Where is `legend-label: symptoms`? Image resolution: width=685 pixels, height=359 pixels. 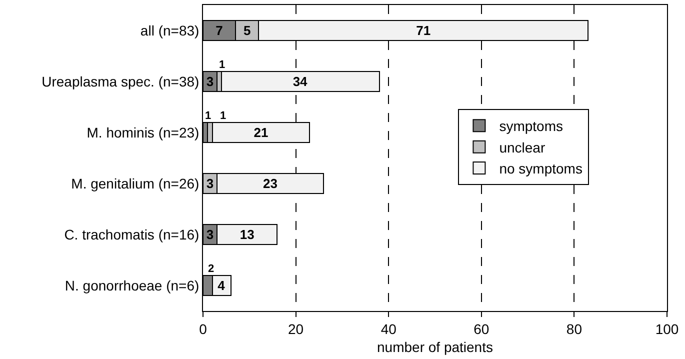 legend-label: symptoms is located at coordinates (531, 126).